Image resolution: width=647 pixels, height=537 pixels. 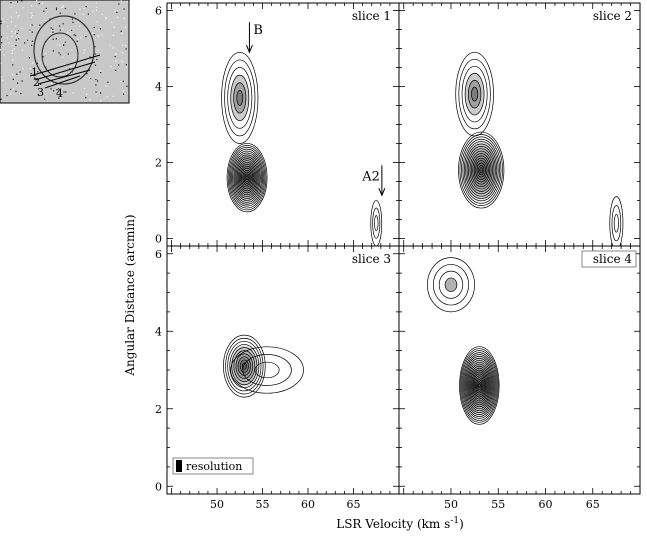 I want to click on annotation-arrowhead, so click(x=382, y=192).